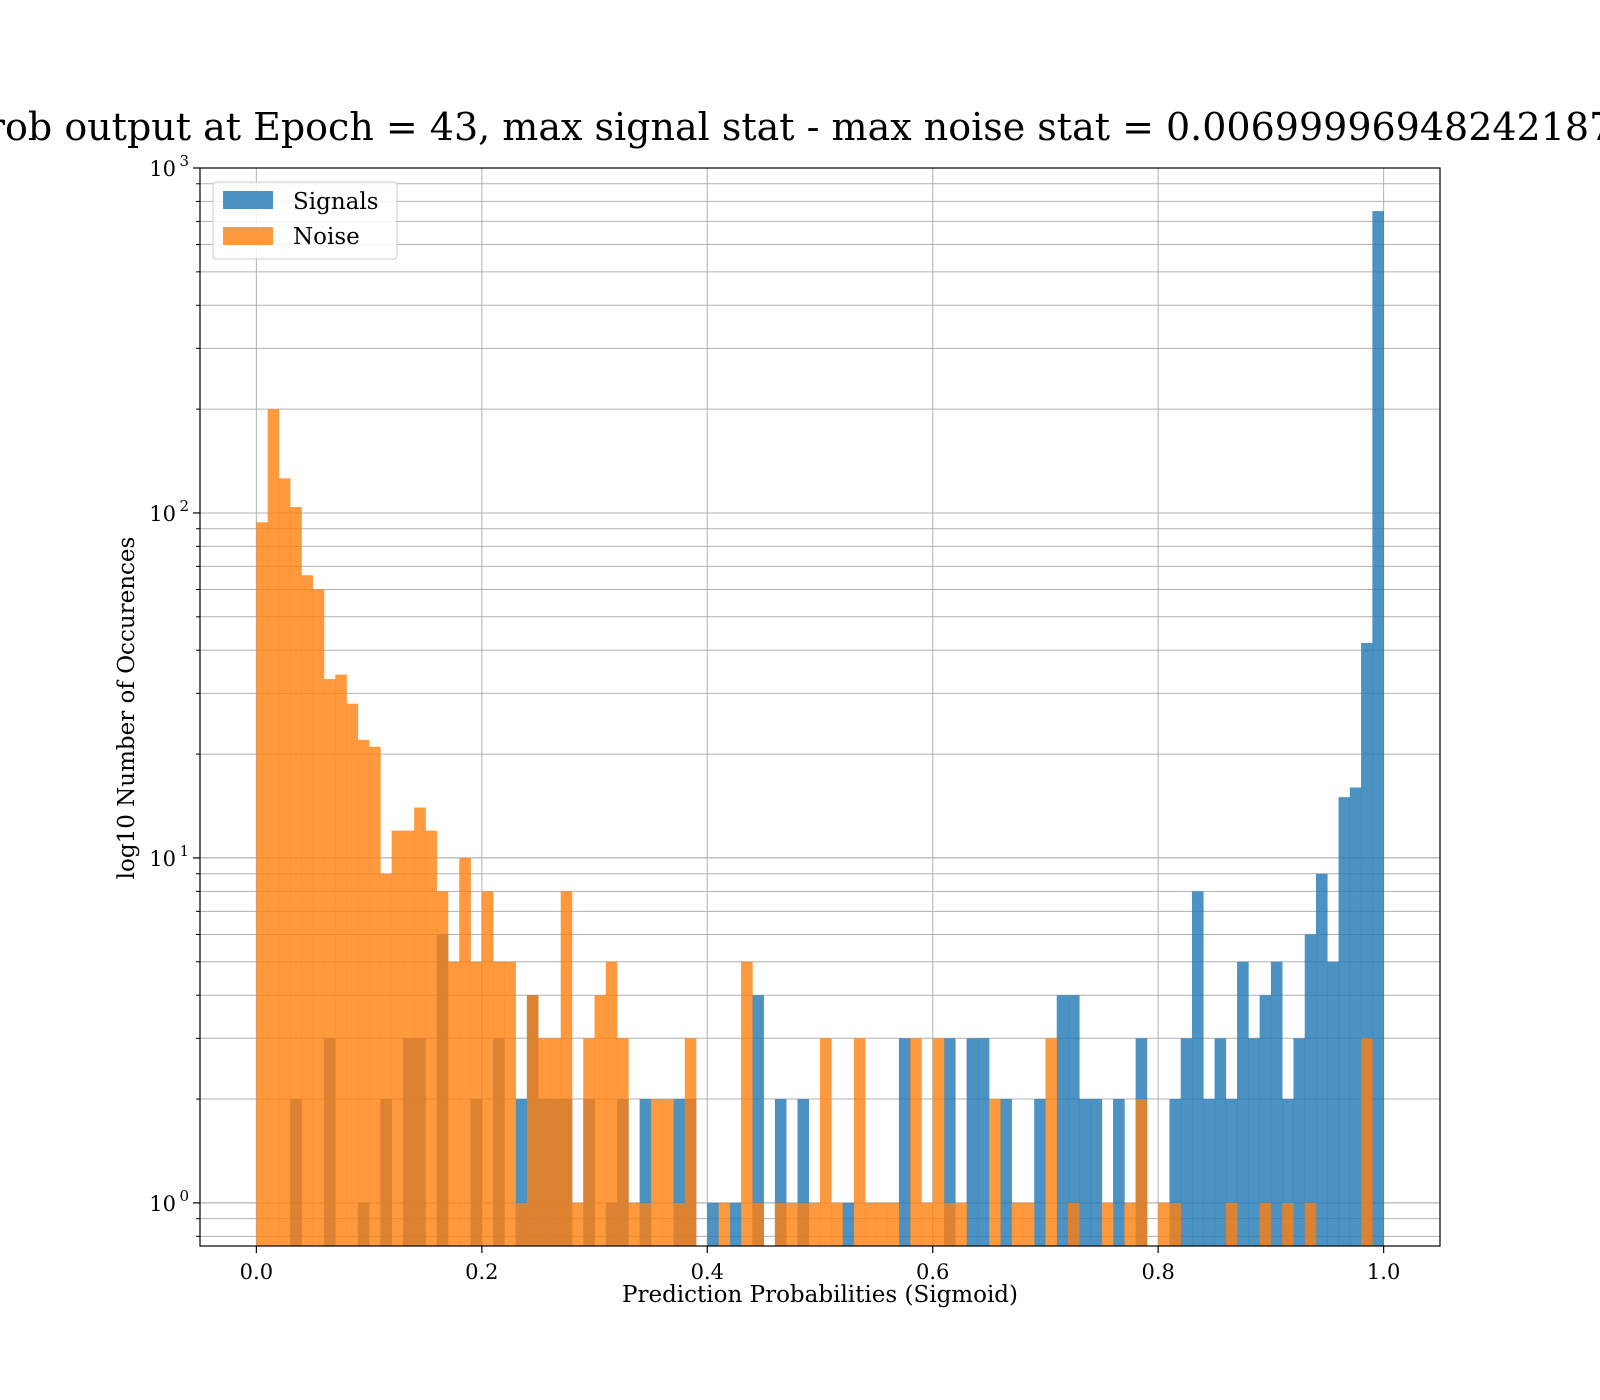 The height and width of the screenshot is (1400, 1600). What do you see at coordinates (336, 202) in the screenshot?
I see `legend-label-signals: Signals` at bounding box center [336, 202].